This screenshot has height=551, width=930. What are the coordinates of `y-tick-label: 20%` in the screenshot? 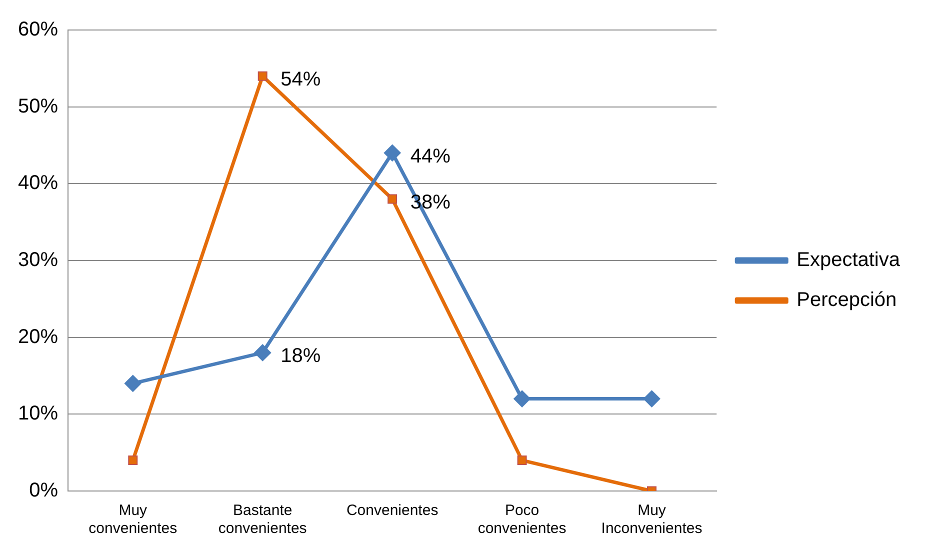 It's located at (38, 337).